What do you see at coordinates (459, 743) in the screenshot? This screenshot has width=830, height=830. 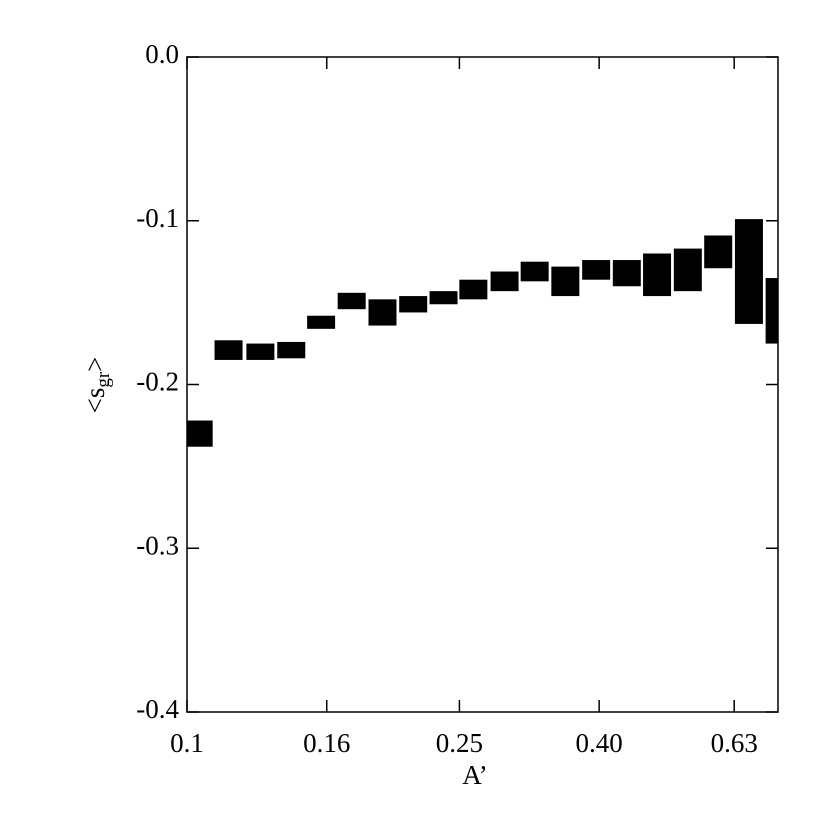 I see `x-tick-label: 0.25` at bounding box center [459, 743].